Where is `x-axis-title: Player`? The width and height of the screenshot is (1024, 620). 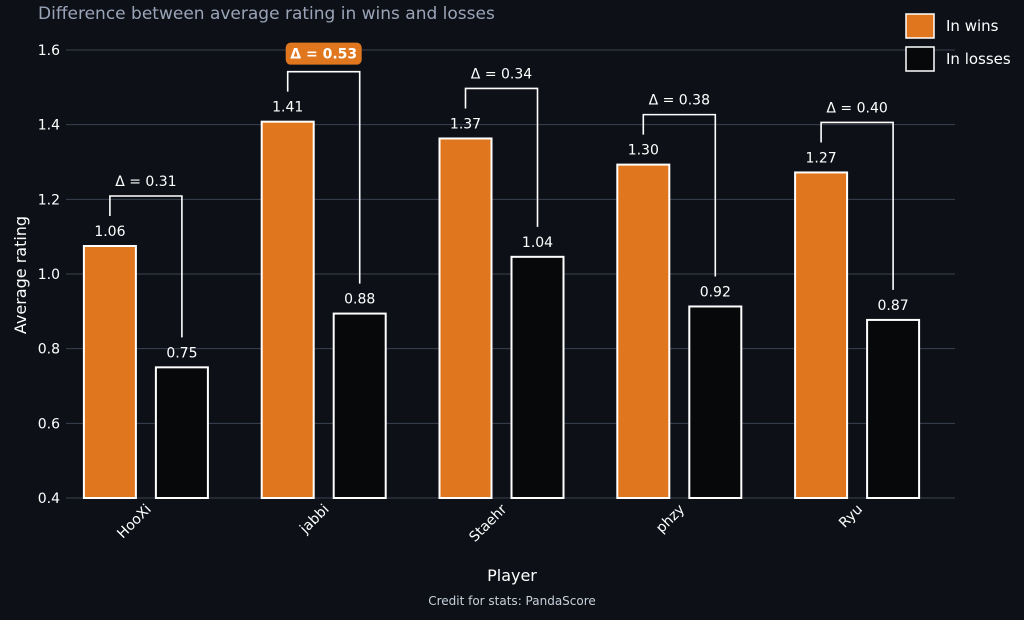
x-axis-title: Player is located at coordinates (512, 575).